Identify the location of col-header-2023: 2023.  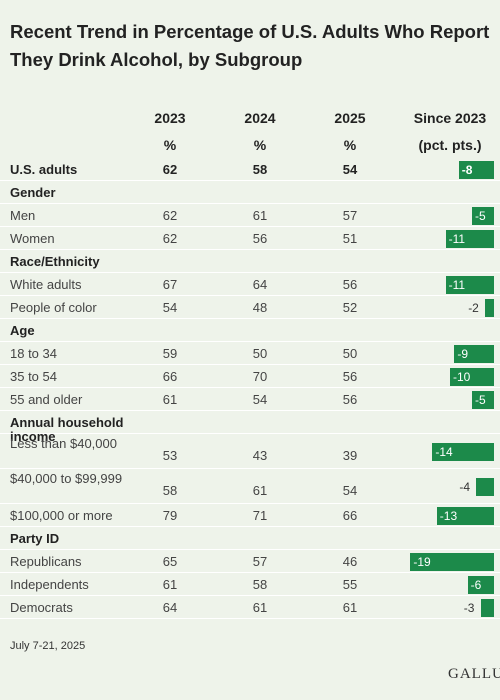
(170, 118).